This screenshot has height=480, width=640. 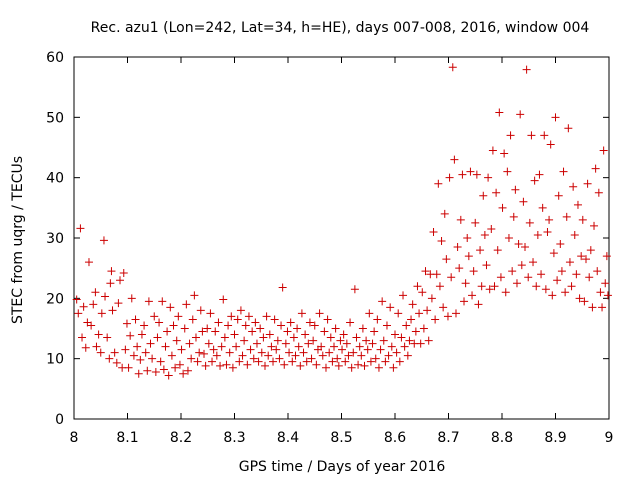 I want to click on x-tick-label: 9, so click(x=609, y=438).